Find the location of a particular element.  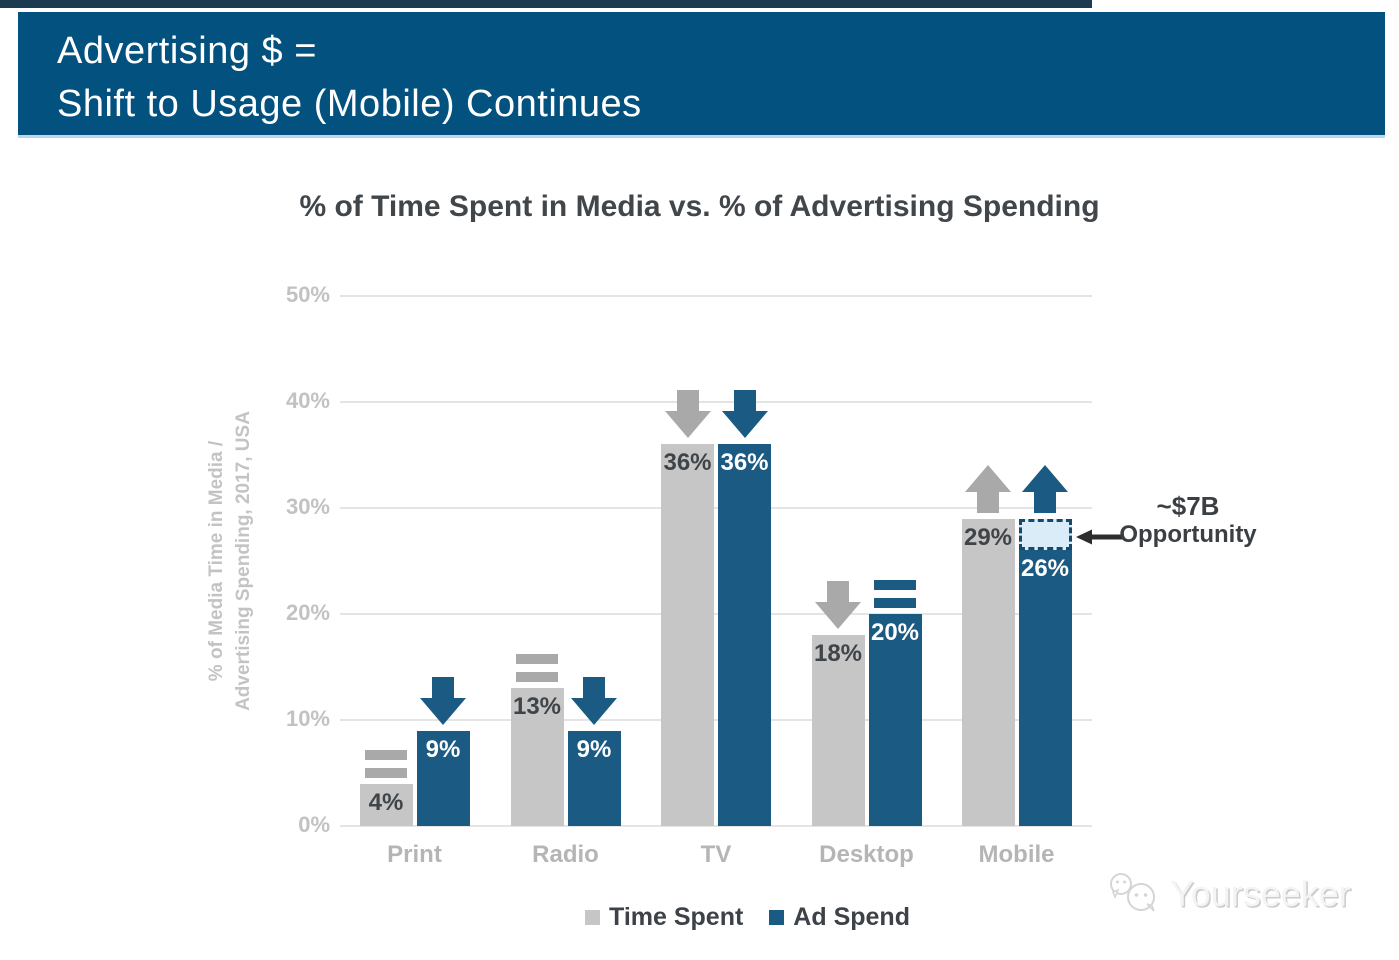

bar-ad-spend-desktop is located at coordinates (895, 720).